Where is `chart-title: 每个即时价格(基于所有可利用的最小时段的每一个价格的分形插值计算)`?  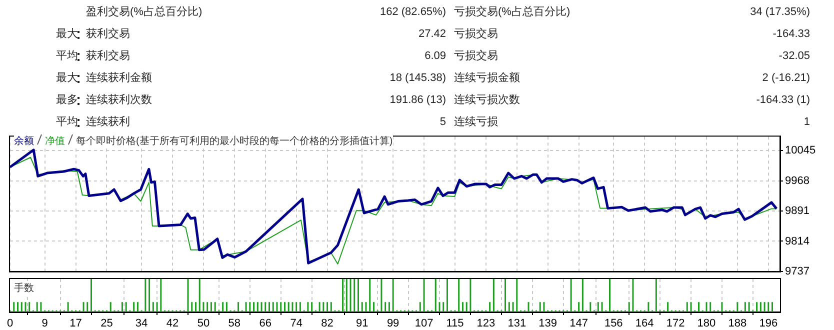
chart-title: 每个即时价格(基于所有可利用的最小时段的每一个价格的分形插值计算) is located at coordinates (234, 141).